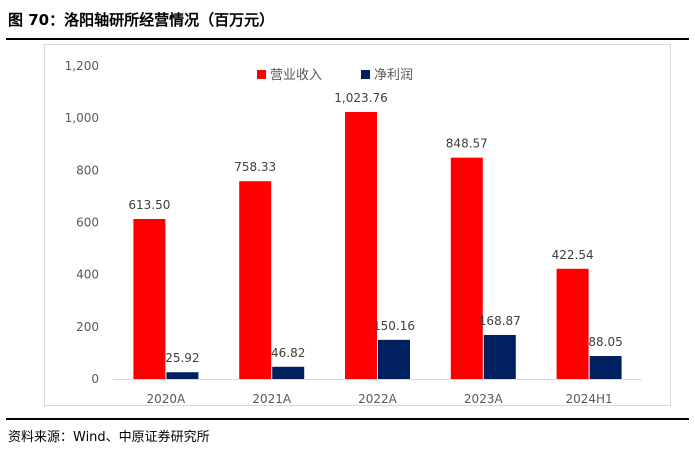 Image resolution: width=695 pixels, height=456 pixels. Describe the element at coordinates (296, 75) in the screenshot. I see `legend-label: 营业收入` at that location.